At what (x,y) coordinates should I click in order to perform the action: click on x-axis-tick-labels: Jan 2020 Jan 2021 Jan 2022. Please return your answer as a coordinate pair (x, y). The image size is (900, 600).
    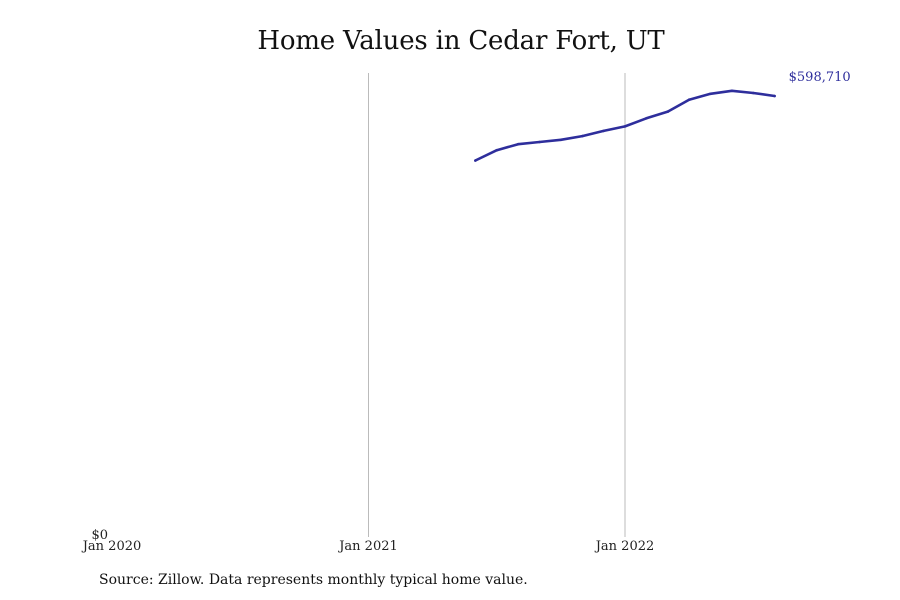
    Looking at the image, I should click on (368, 546).